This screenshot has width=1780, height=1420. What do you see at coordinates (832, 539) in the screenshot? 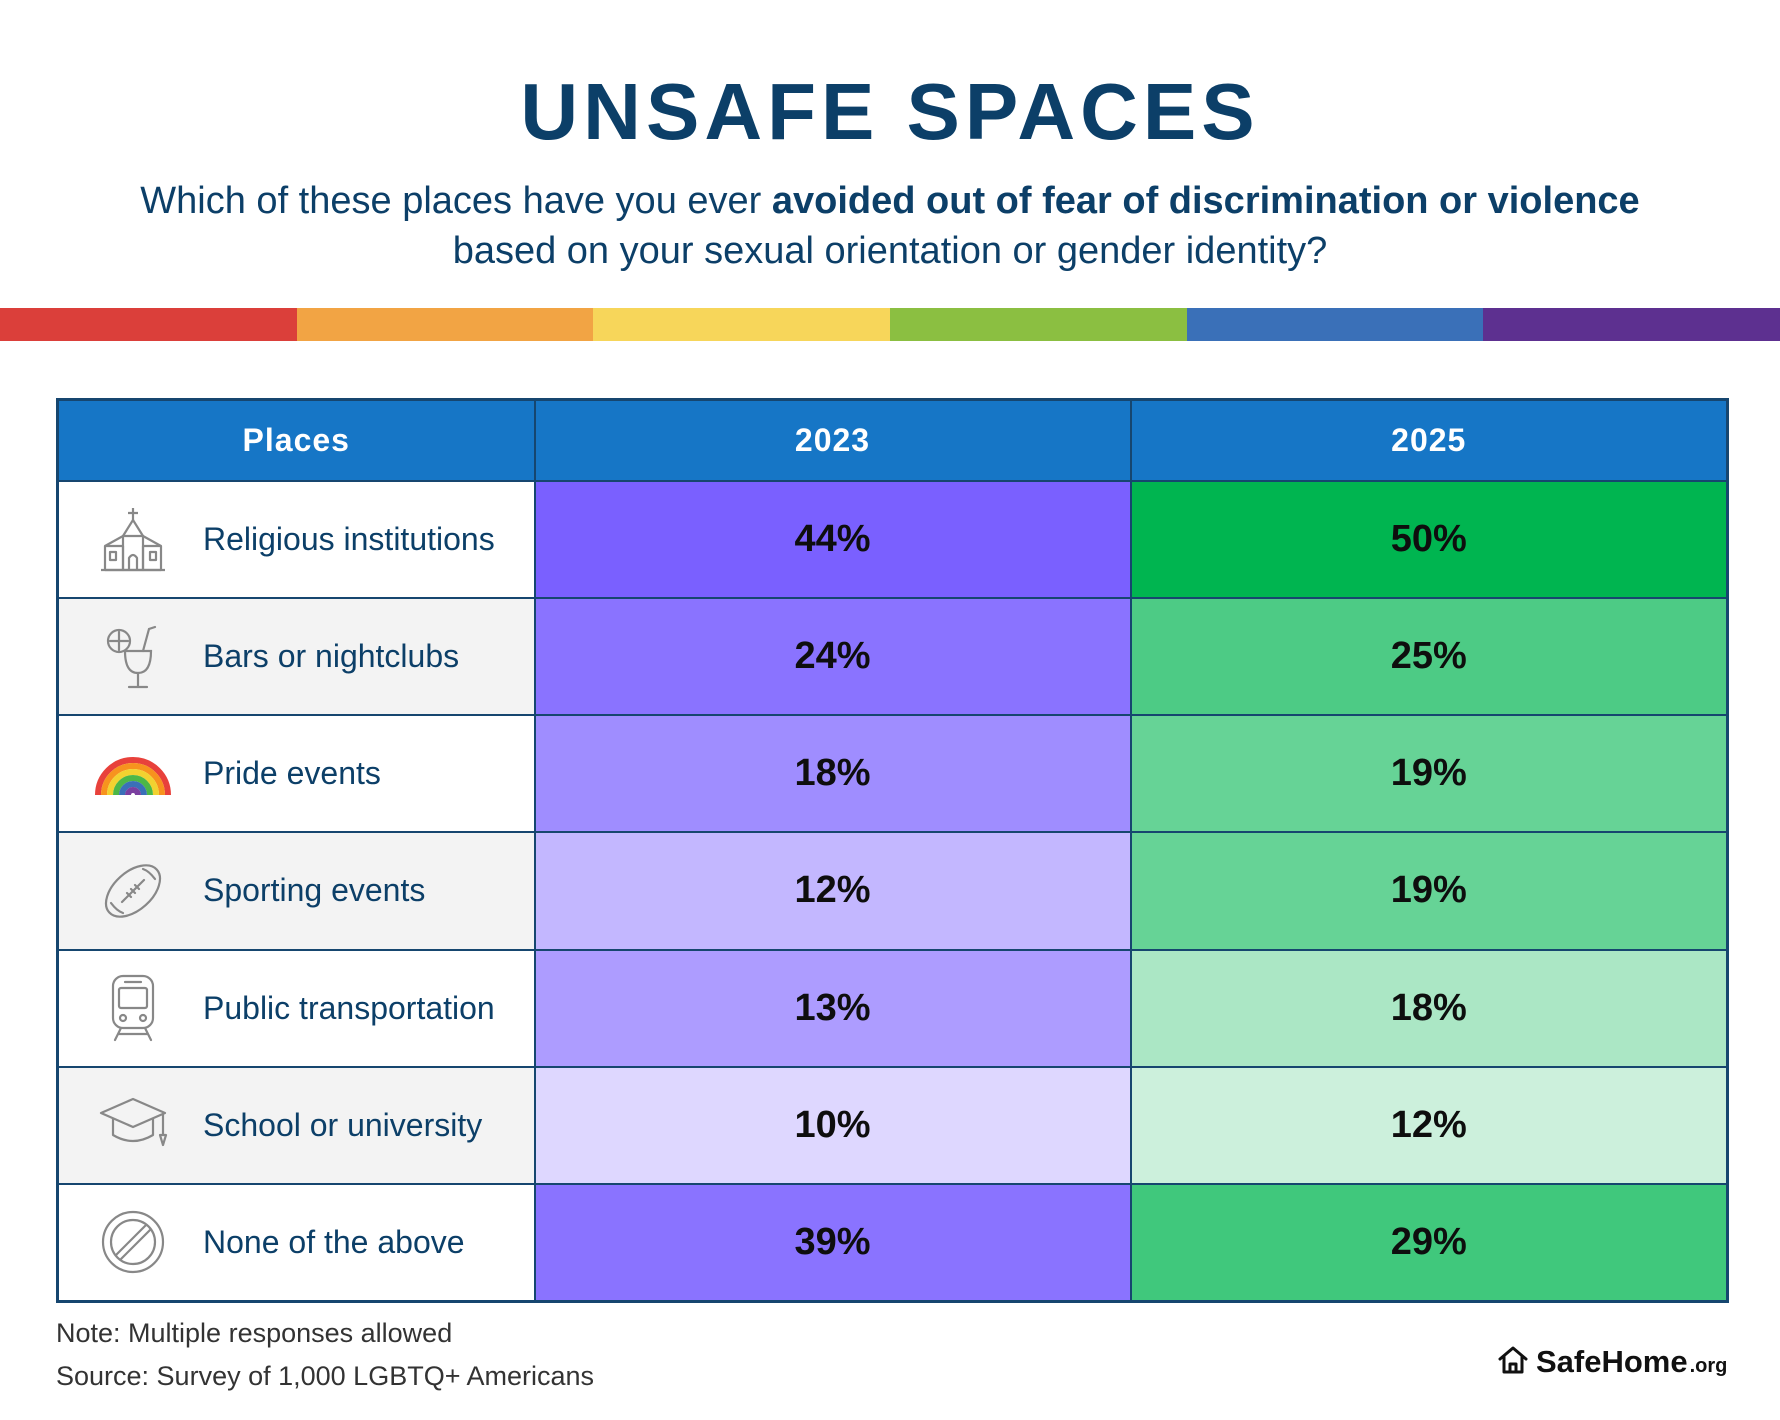
I see `value-2023-cell: 44%` at bounding box center [832, 539].